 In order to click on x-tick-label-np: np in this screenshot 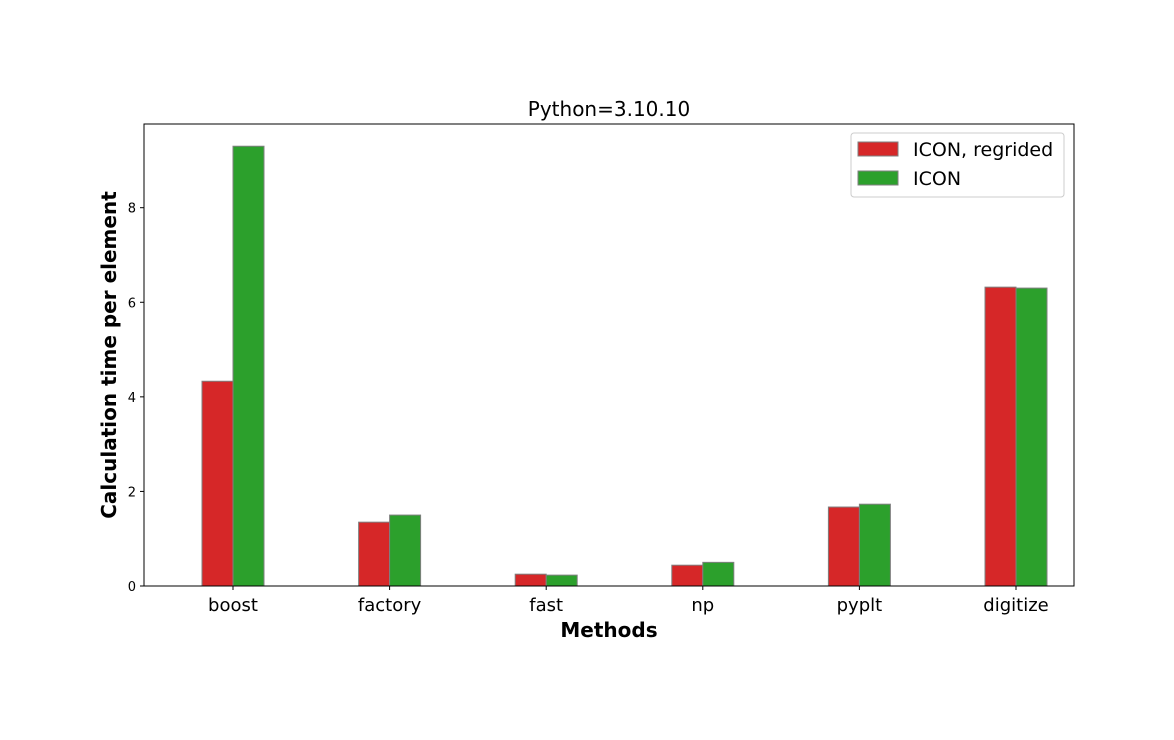, I will do `click(702, 605)`.